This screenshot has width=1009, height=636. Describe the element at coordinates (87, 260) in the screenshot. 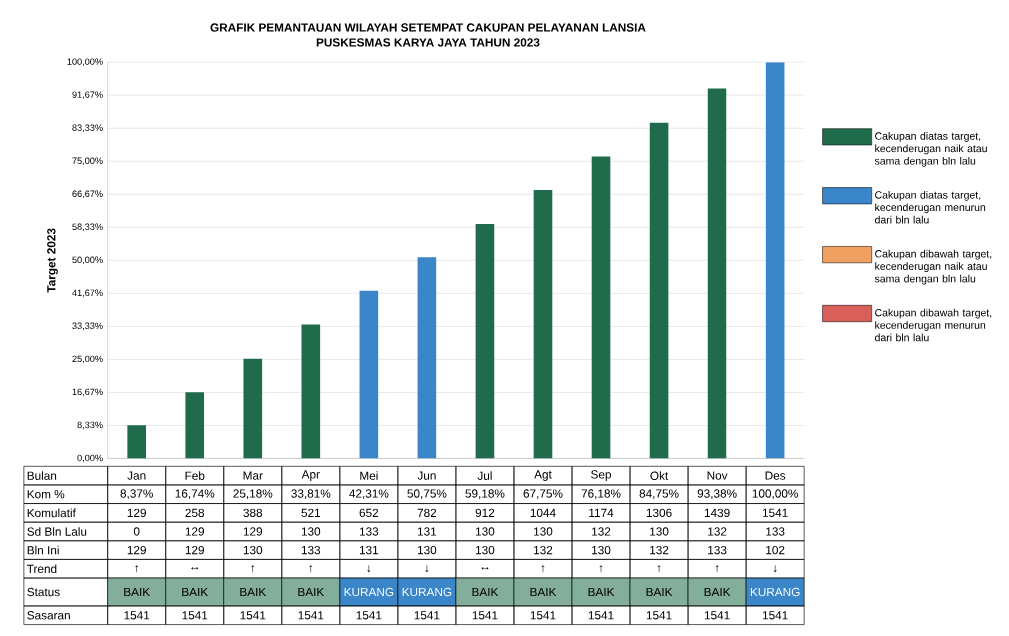

I see `y-tick-label: 50,00%` at that location.